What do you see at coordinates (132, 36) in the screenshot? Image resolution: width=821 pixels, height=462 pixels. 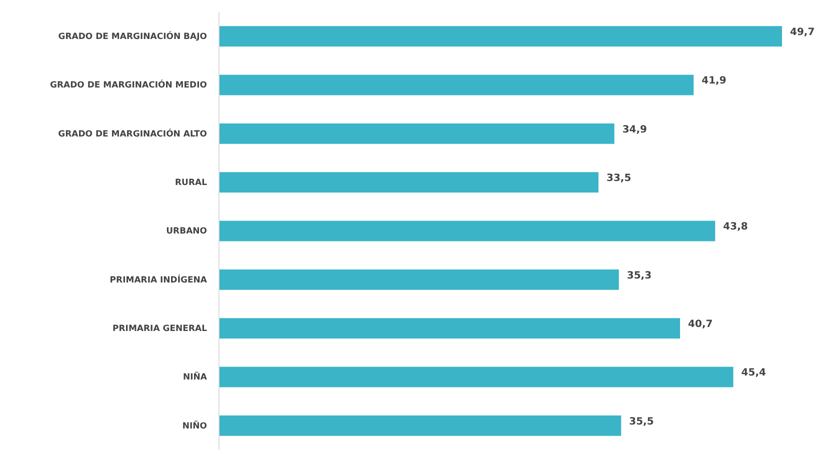 I see `y-tick-label: GRADO DE MARGINACIÓN BAJO` at bounding box center [132, 36].